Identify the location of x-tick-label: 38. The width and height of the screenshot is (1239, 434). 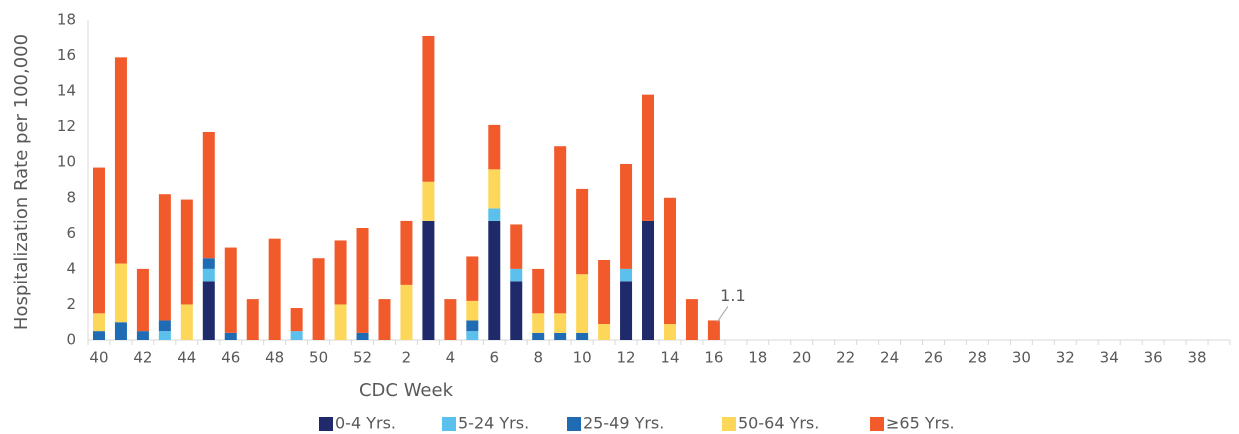
(1197, 358).